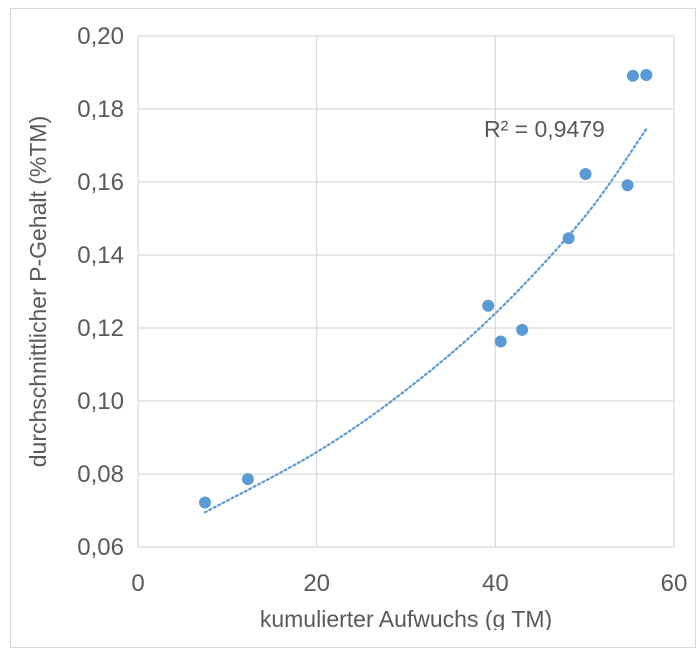 The width and height of the screenshot is (699, 648). Describe the element at coordinates (674, 583) in the screenshot. I see `x-tick-label: 60` at that location.